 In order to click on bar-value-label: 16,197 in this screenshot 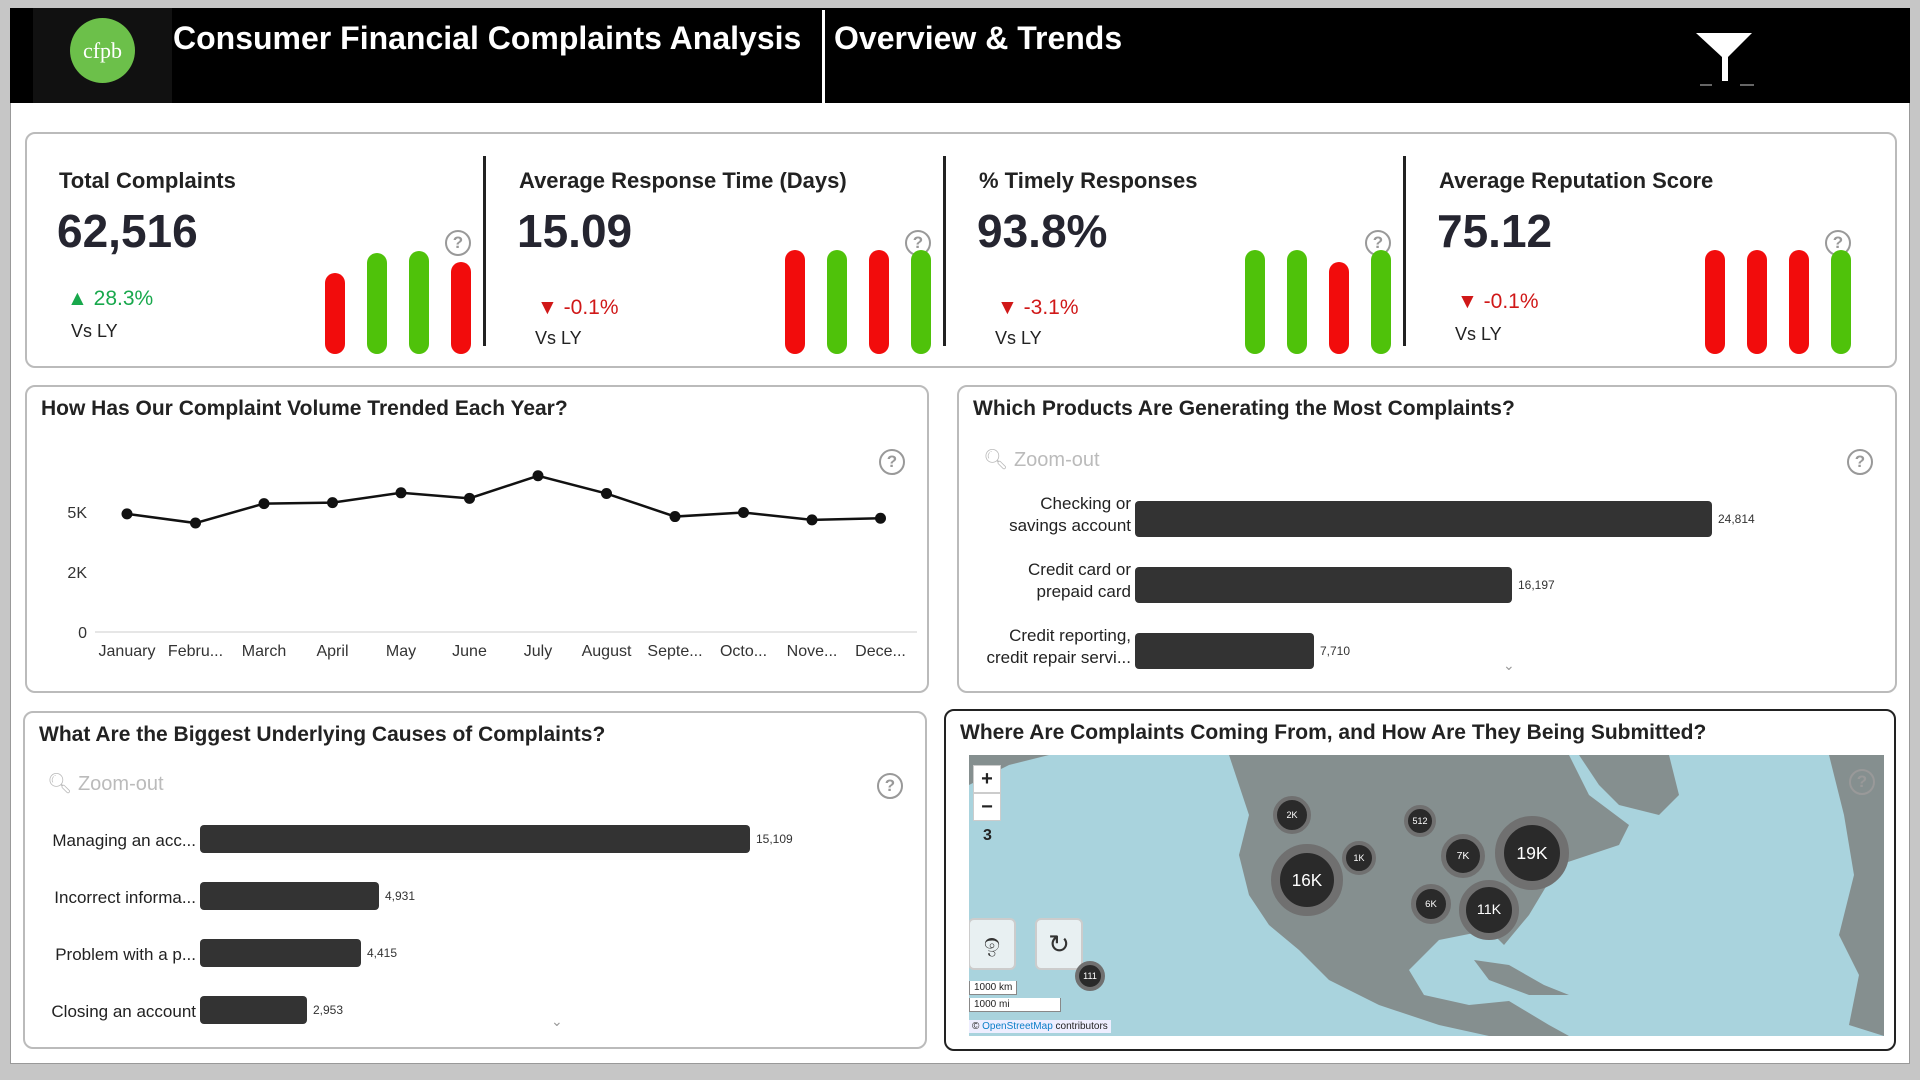, I will do `click(1536, 585)`.